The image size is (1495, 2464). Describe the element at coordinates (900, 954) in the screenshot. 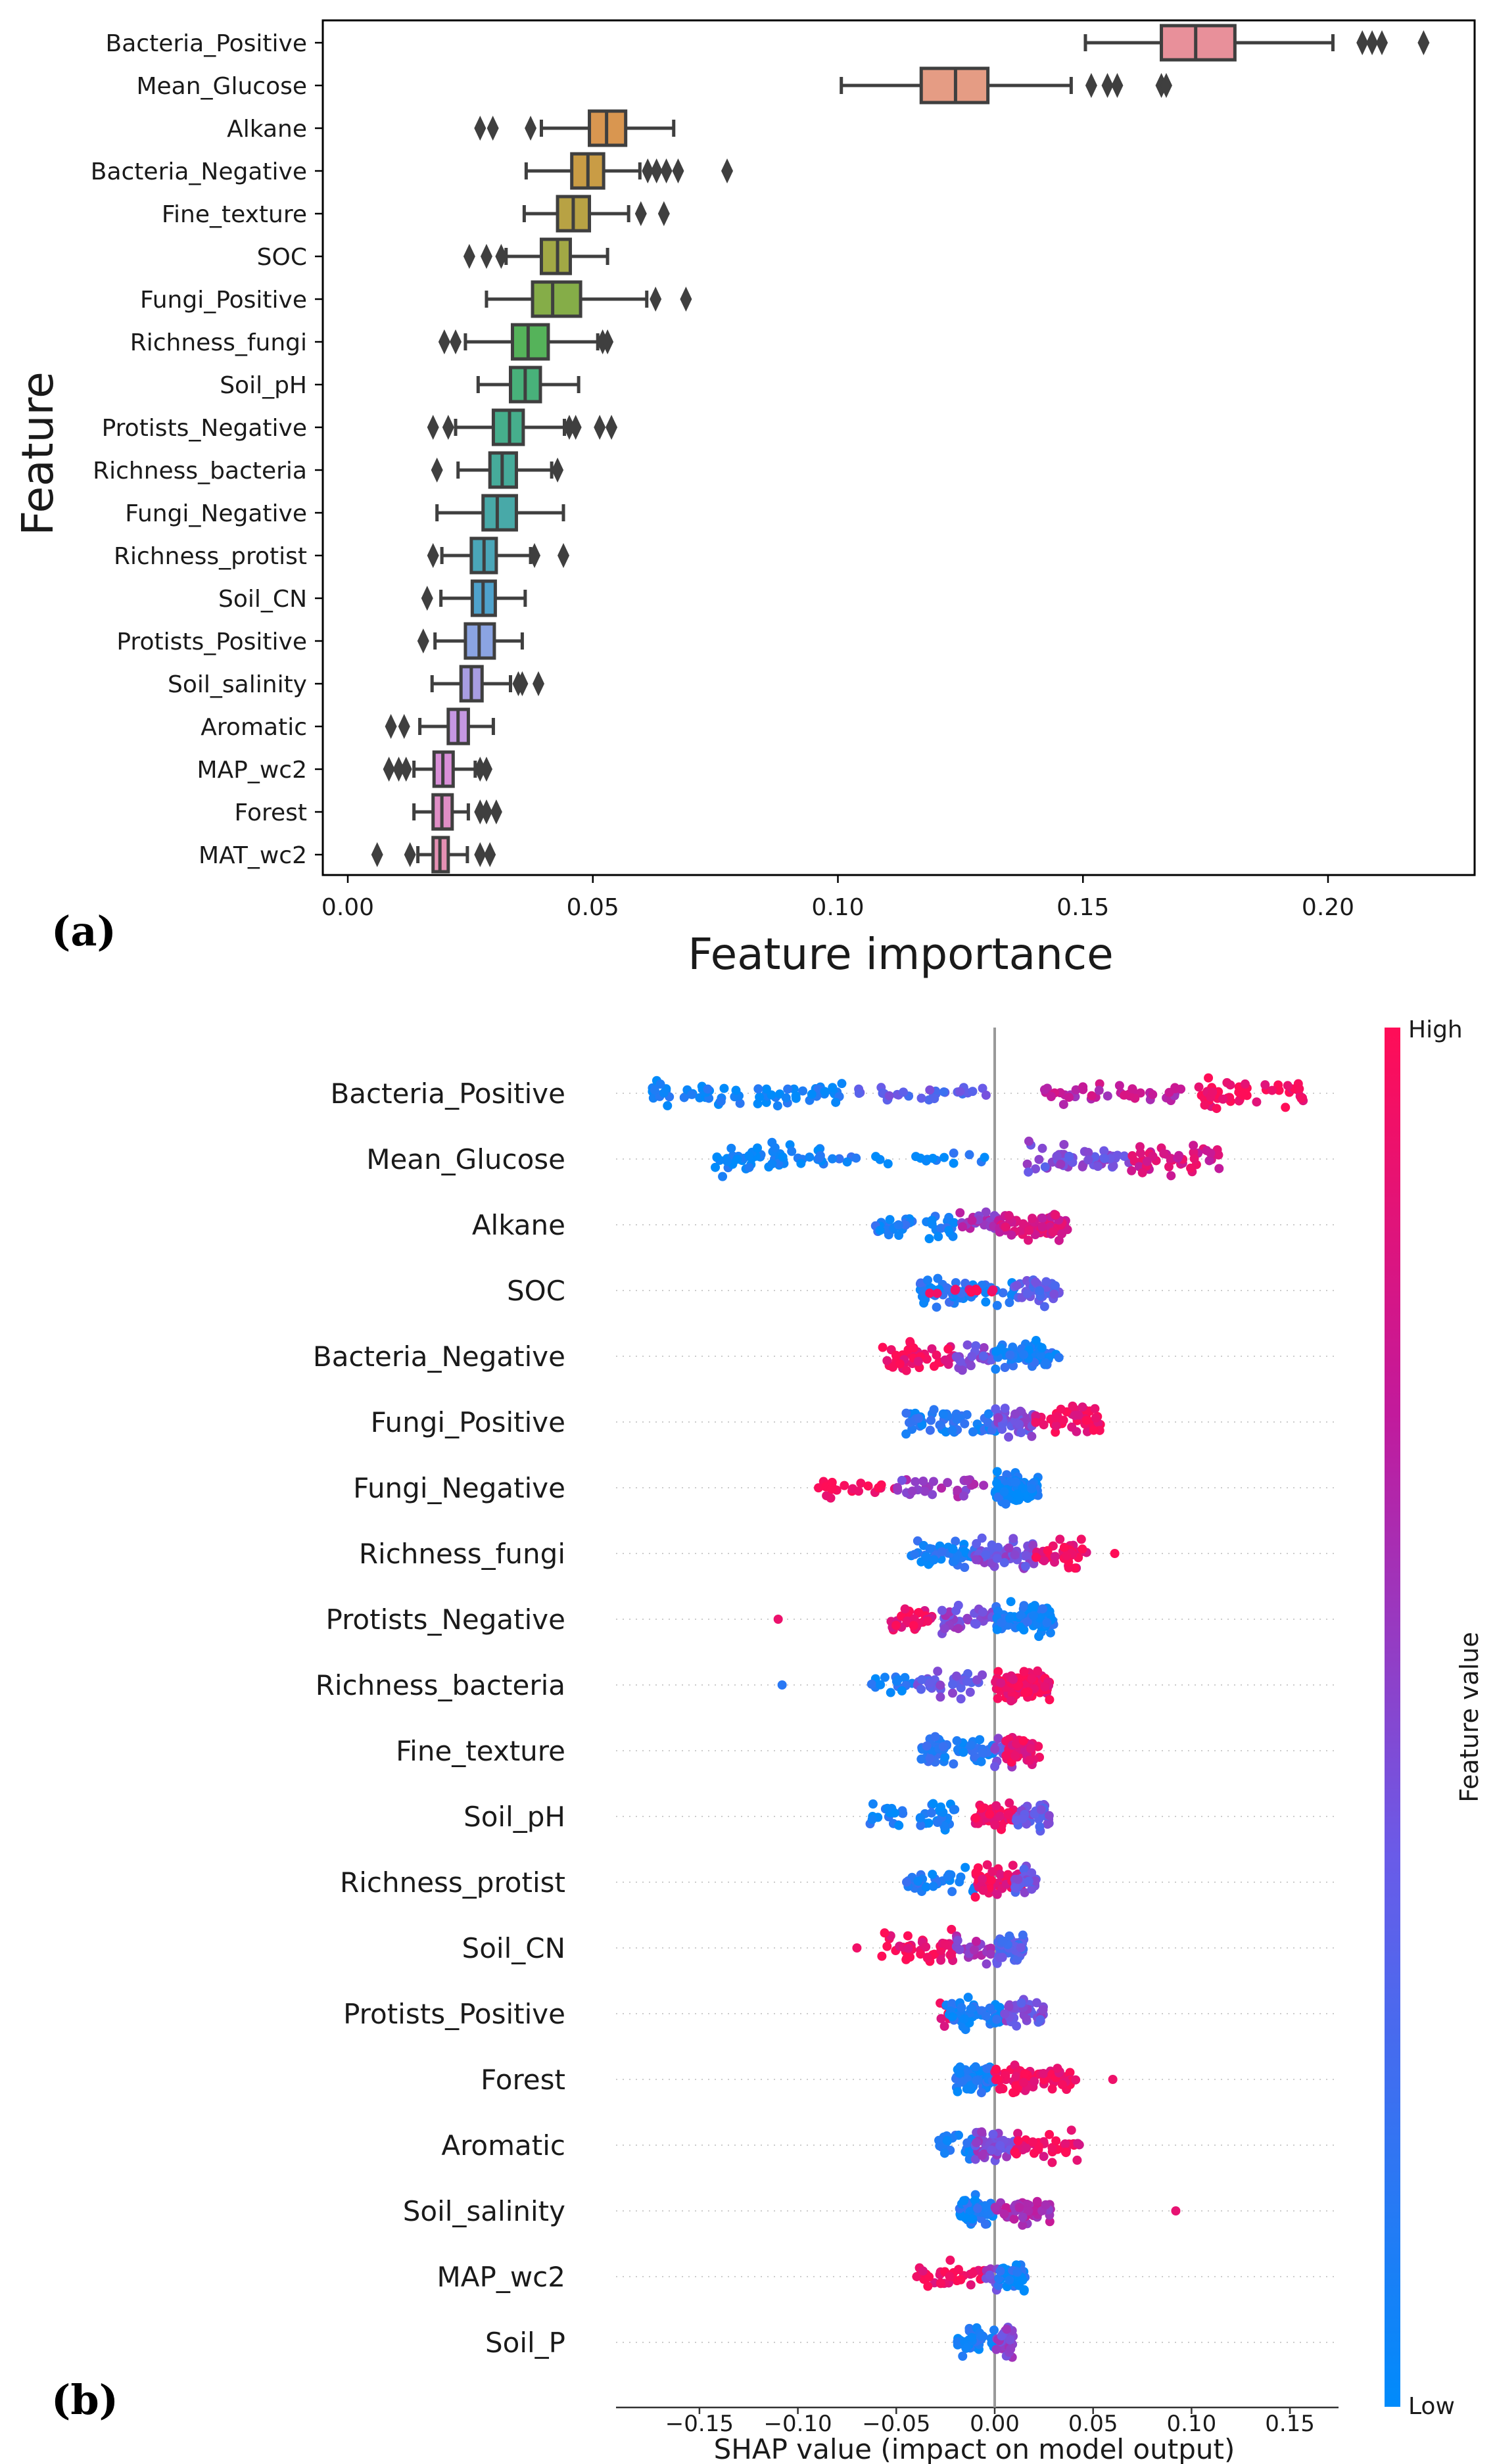

I see `x-axis-label: Feature importance` at that location.